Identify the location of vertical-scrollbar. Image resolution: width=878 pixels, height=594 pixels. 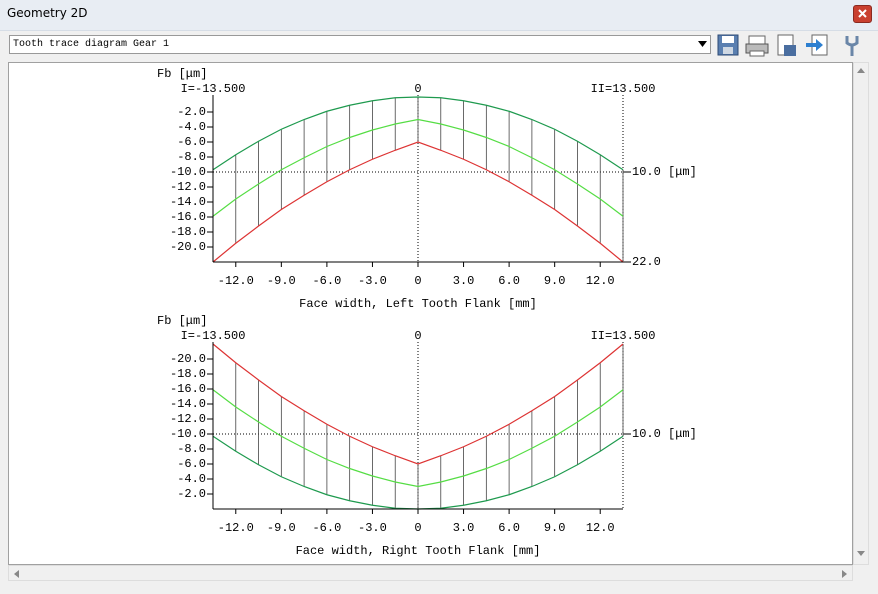
(861, 313).